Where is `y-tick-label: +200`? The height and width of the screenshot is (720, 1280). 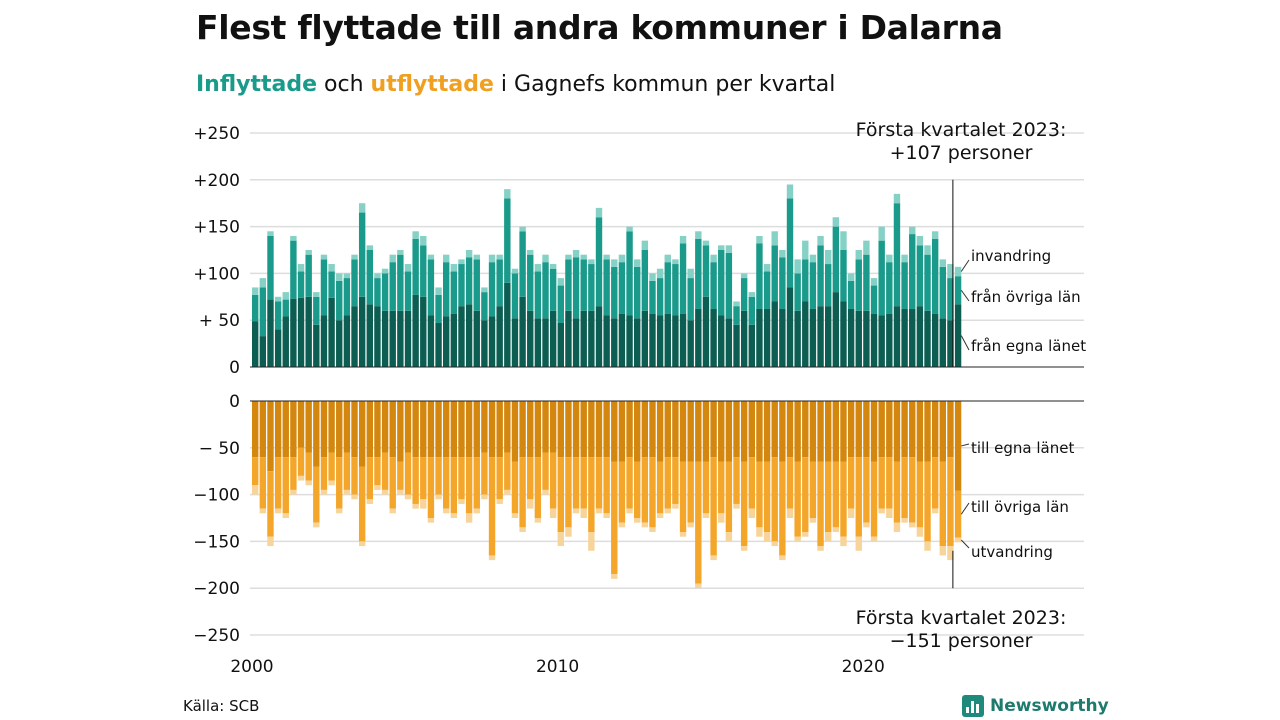
y-tick-label: +200 is located at coordinates (216, 181).